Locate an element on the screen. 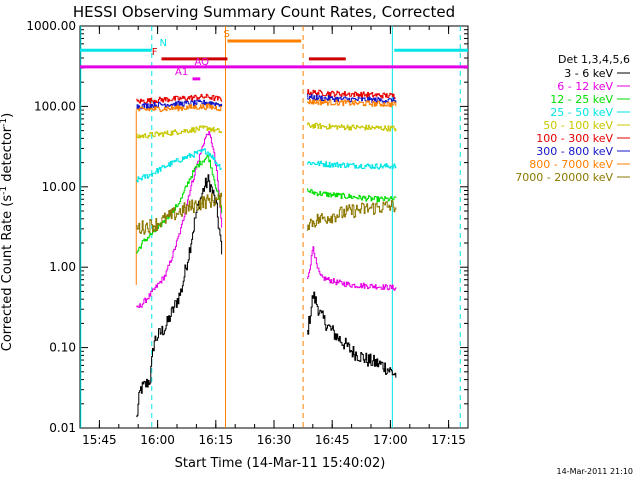 This screenshot has height=480, width=640. legend-entry-label: 100 - 300 keV is located at coordinates (574, 138).